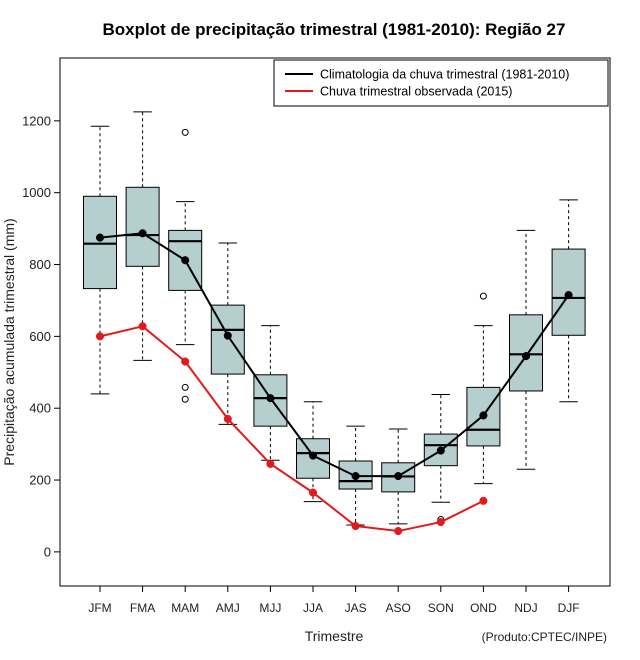 This screenshot has height=660, width=640. I want to click on x-tick-label: JAS, so click(356, 608).